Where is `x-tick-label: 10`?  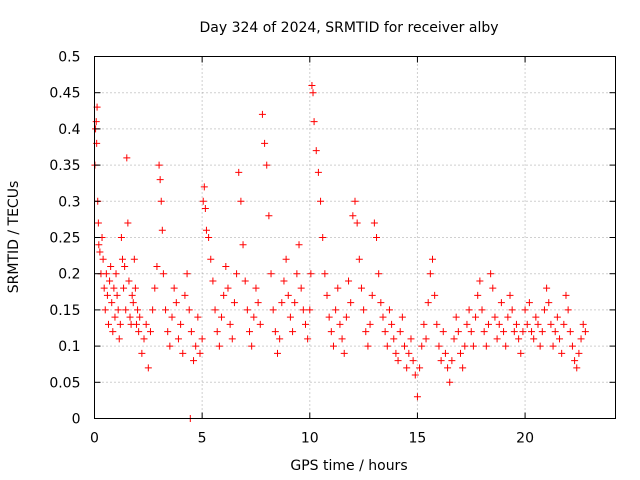 x-tick-label: 10 is located at coordinates (310, 439).